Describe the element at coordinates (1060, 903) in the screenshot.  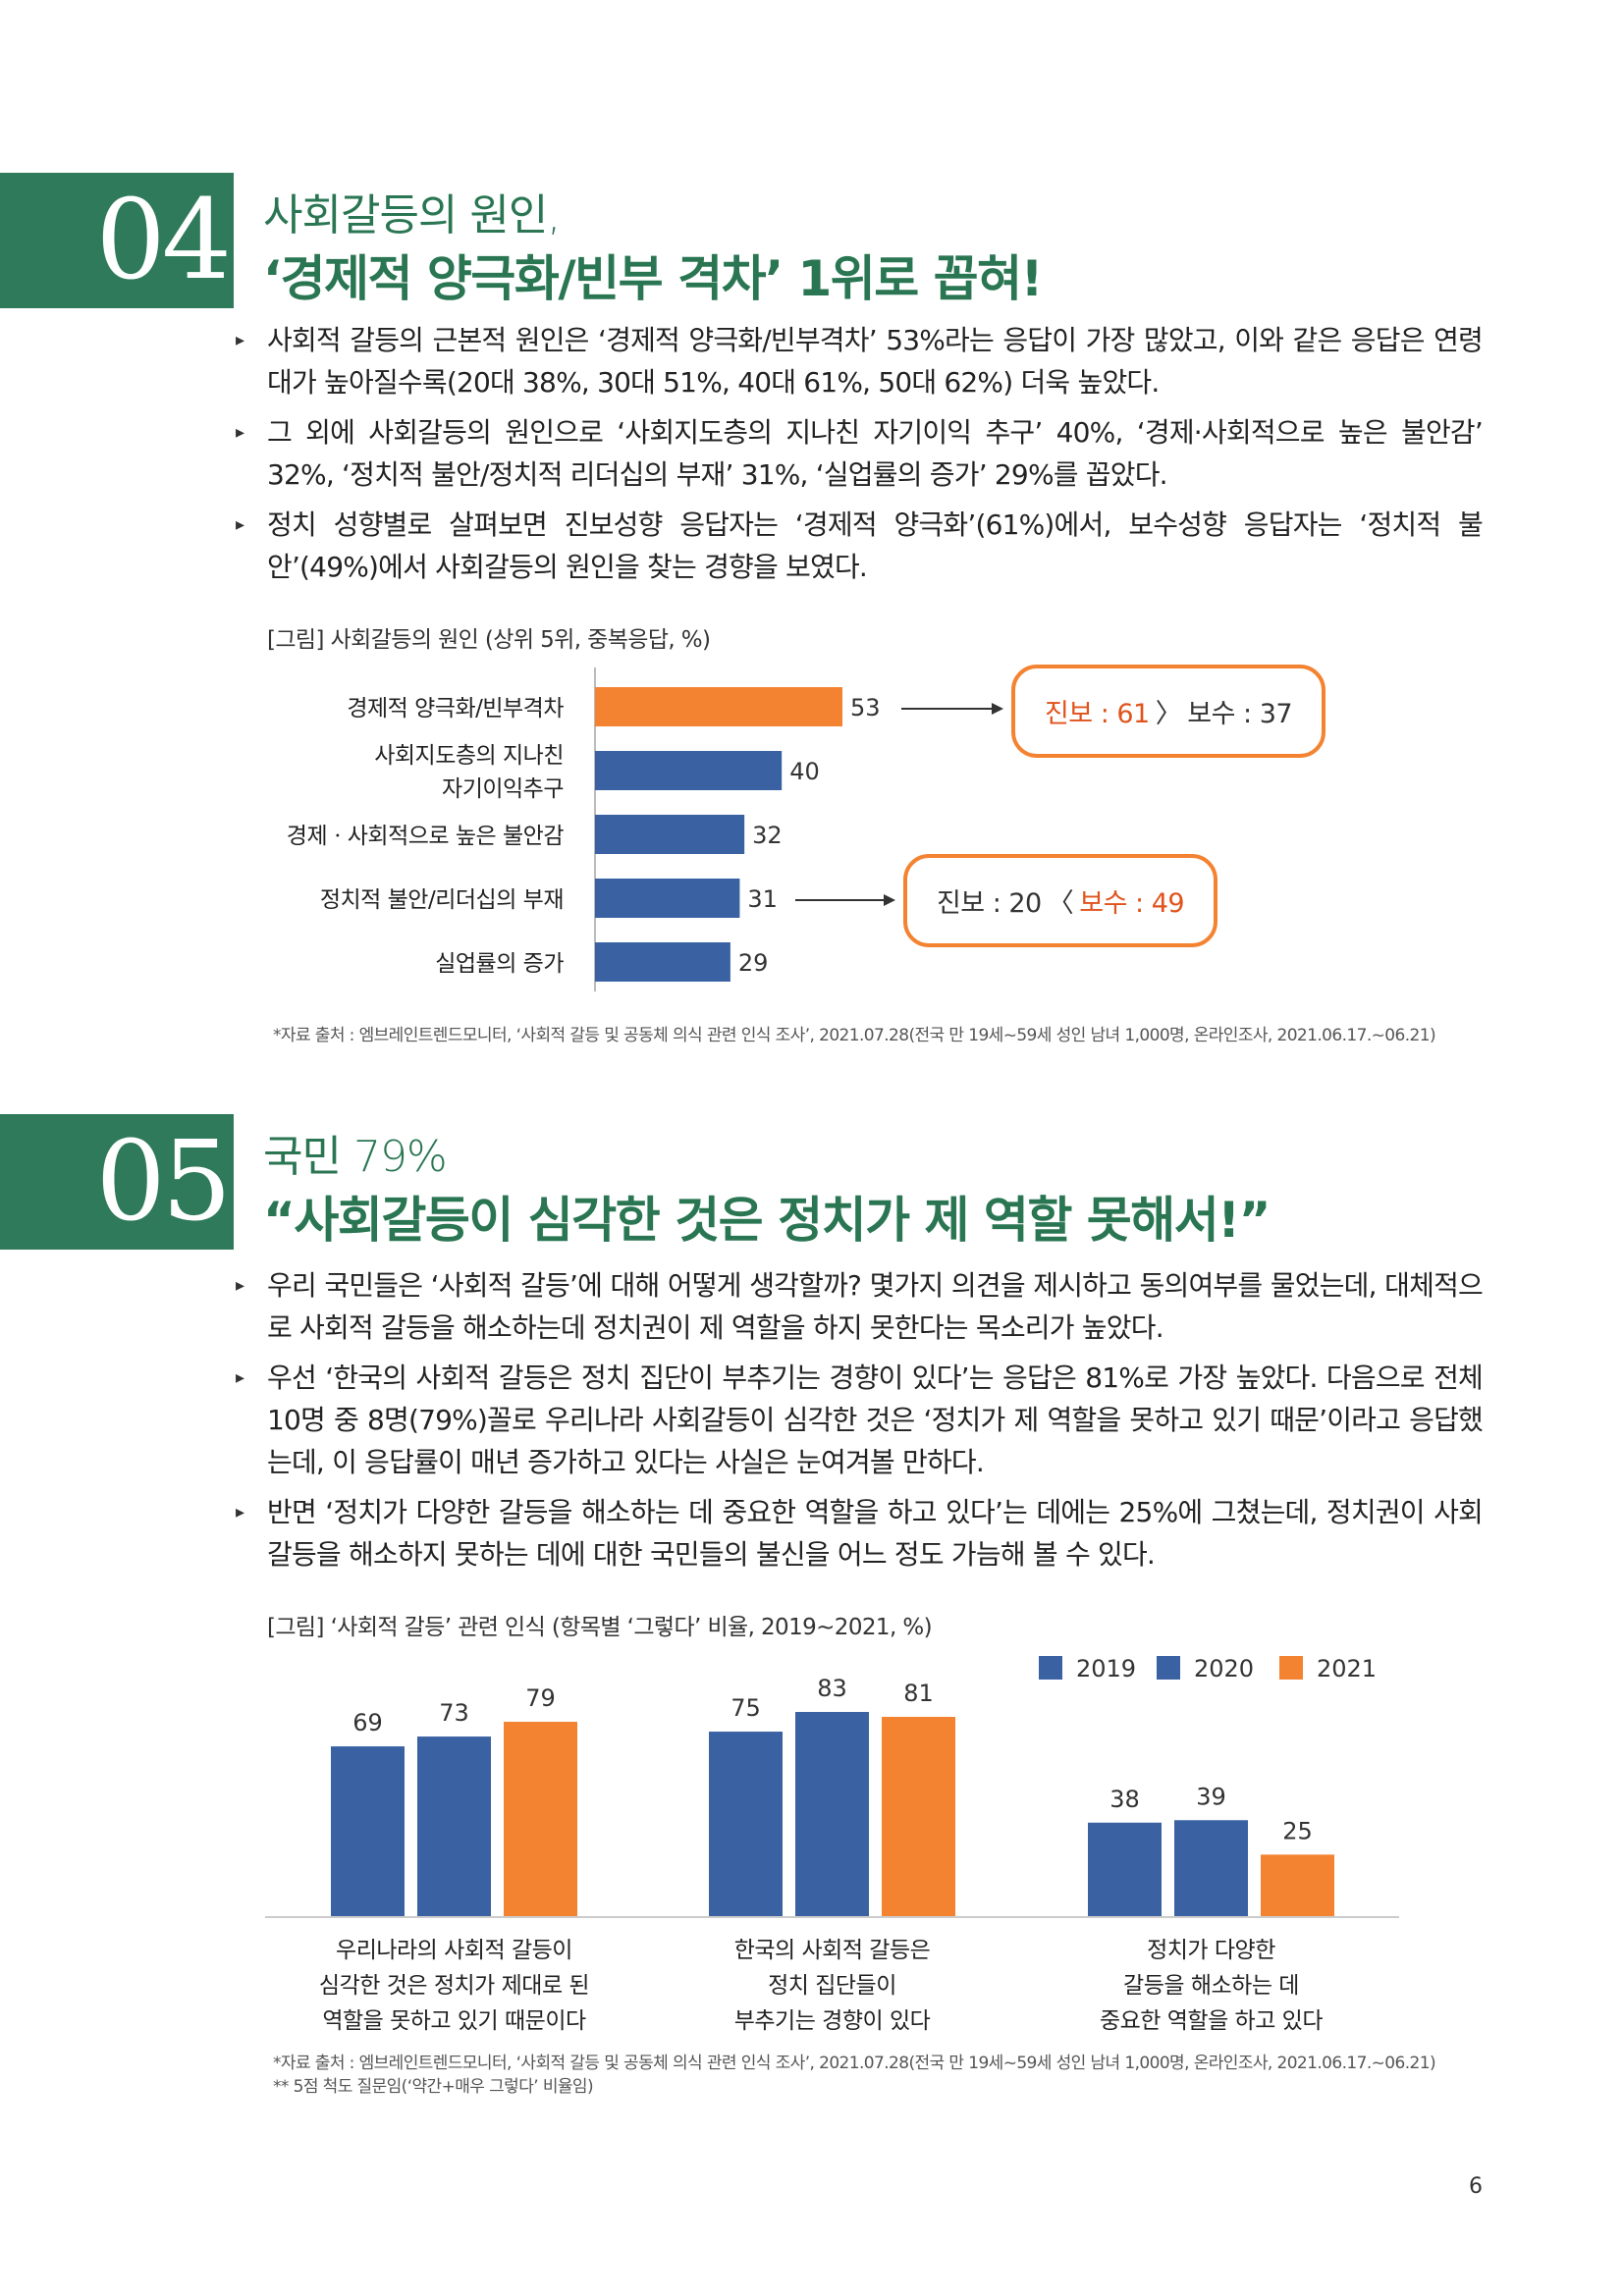
I see `callout-sep: 〈` at that location.